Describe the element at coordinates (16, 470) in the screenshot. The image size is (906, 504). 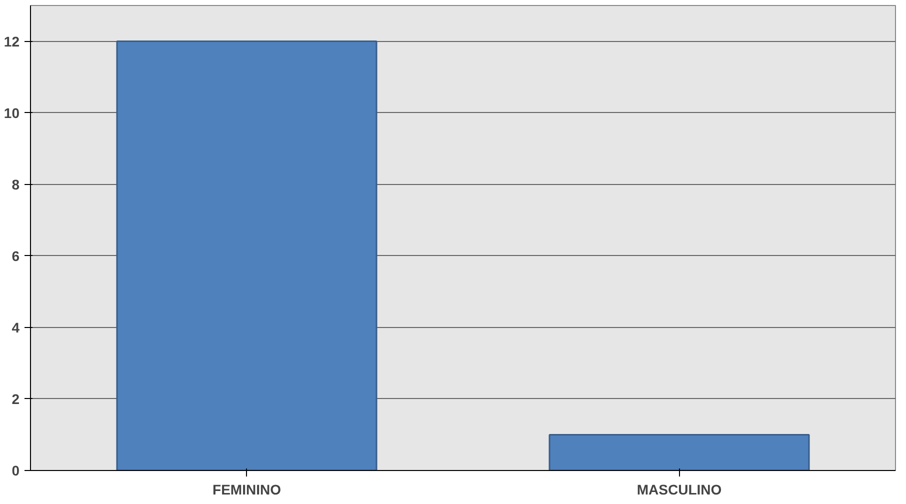
I see `y-tick-label: 0` at that location.